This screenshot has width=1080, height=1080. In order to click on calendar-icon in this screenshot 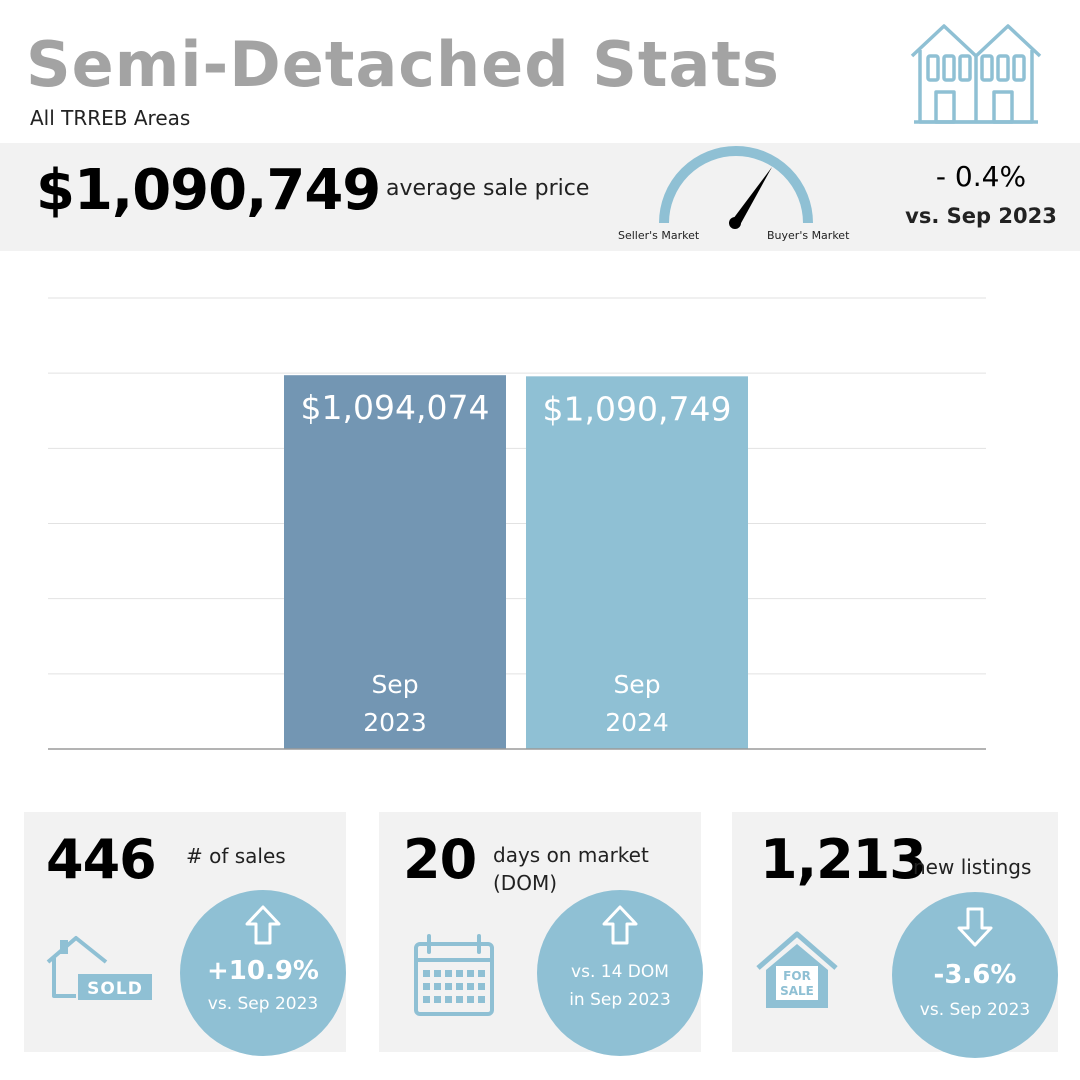, I will do `click(454, 975)`.